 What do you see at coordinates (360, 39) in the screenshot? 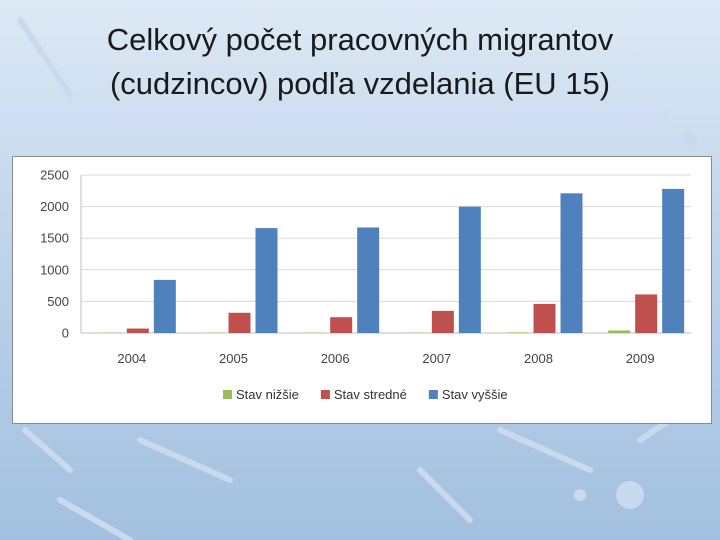
I see `slide-title-line1: Celkový počet pracovných migrantov` at bounding box center [360, 39].